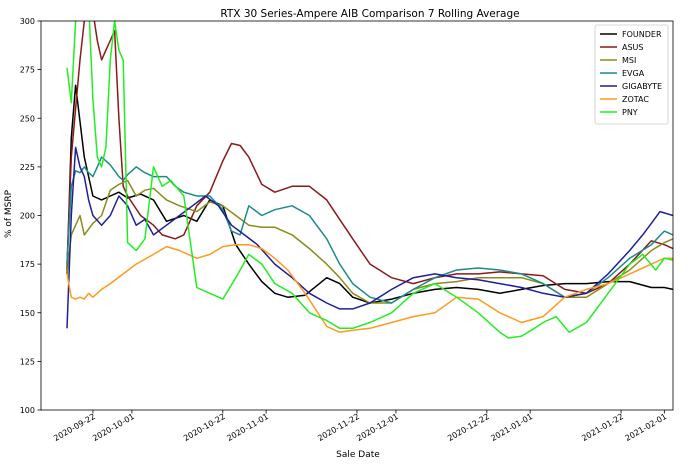 Image resolution: width=700 pixels, height=471 pixels. Describe the element at coordinates (642, 86) in the screenshot. I see `legend-label-gigabyte: GIGABYTE` at that location.